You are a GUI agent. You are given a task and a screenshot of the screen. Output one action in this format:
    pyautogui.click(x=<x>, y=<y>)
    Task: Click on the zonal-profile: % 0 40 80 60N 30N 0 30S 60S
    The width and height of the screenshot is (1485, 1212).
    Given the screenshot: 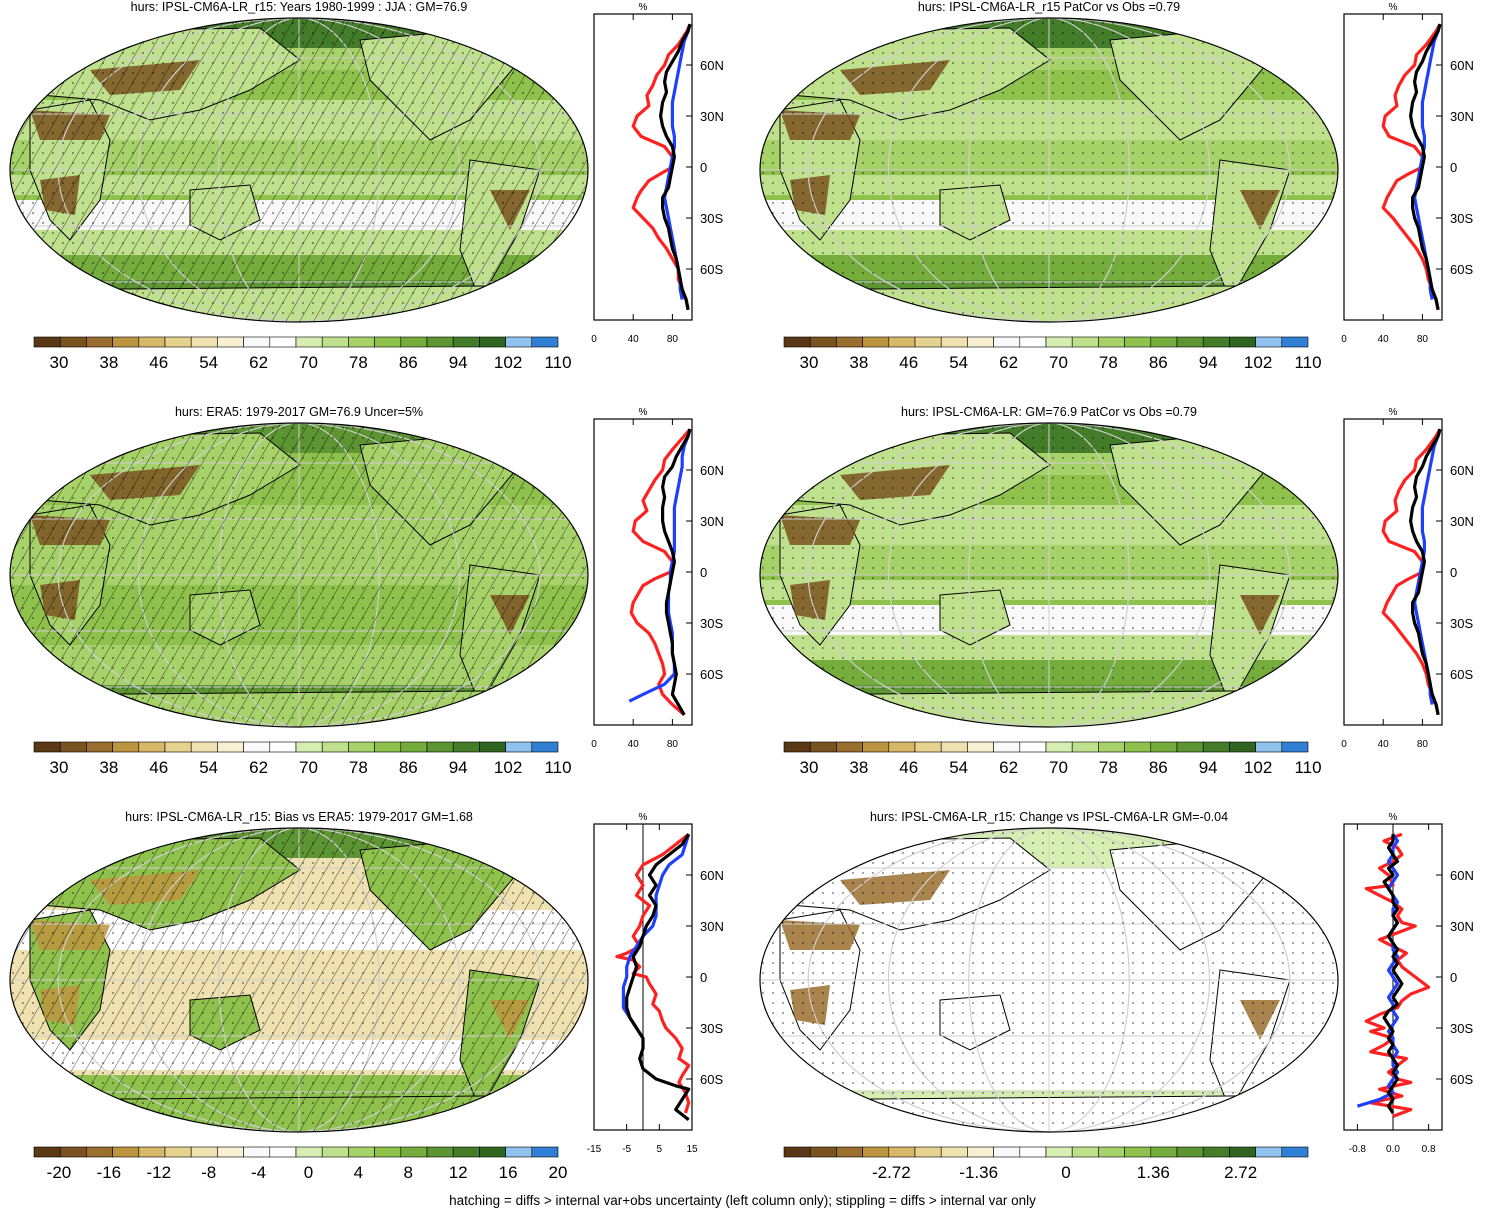 What is the action you would take?
    pyautogui.click(x=1407, y=578)
    